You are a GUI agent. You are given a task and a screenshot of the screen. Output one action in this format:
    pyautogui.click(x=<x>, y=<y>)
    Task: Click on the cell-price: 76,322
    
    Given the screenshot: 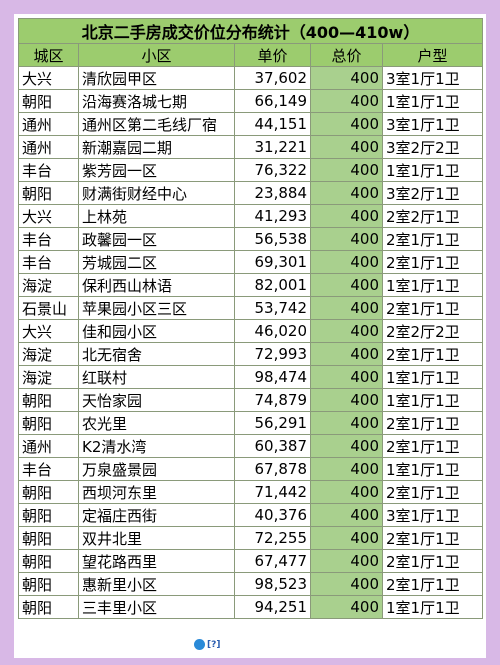 What is the action you would take?
    pyautogui.click(x=273, y=170)
    